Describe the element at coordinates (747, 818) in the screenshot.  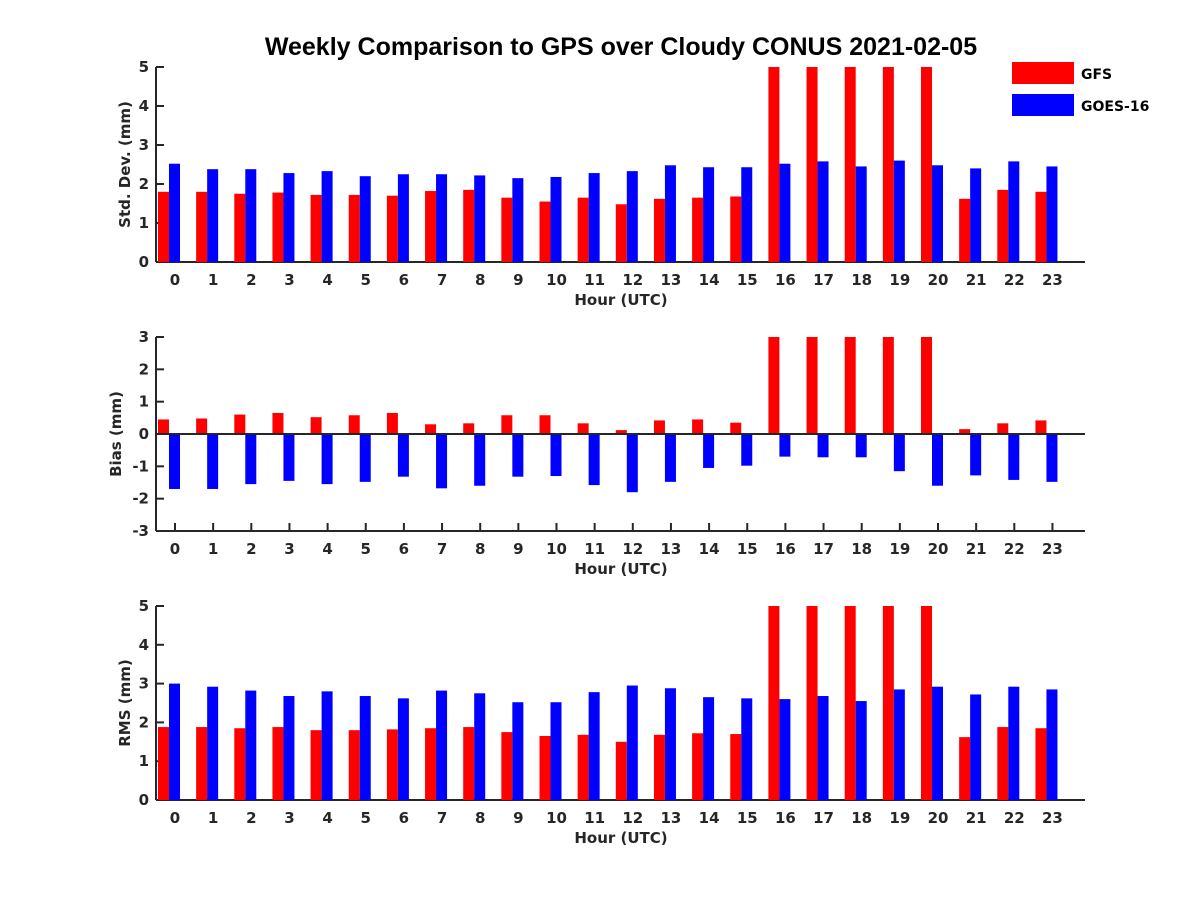
I see `x-tick-label: 15` at that location.